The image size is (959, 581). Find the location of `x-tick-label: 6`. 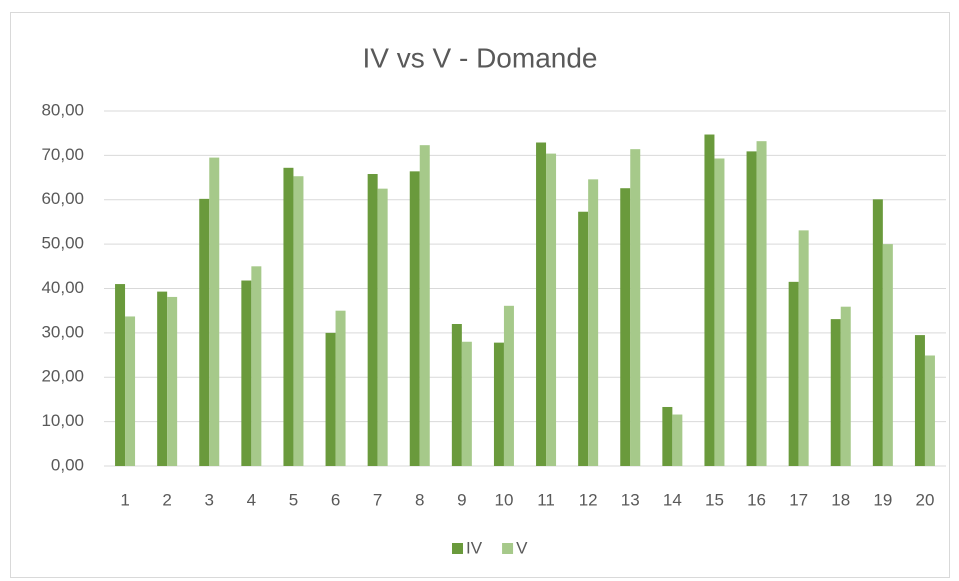

x-tick-label: 6 is located at coordinates (335, 499).